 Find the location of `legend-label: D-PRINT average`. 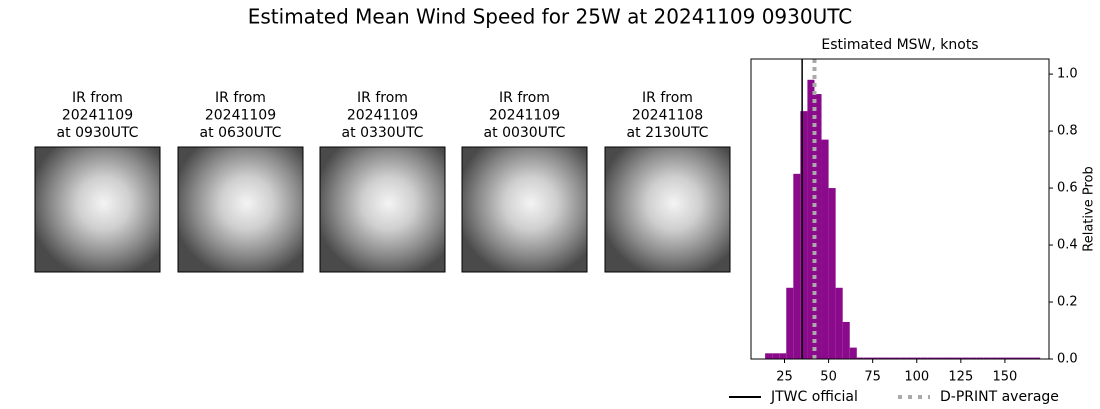

legend-label: D-PRINT average is located at coordinates (999, 397).